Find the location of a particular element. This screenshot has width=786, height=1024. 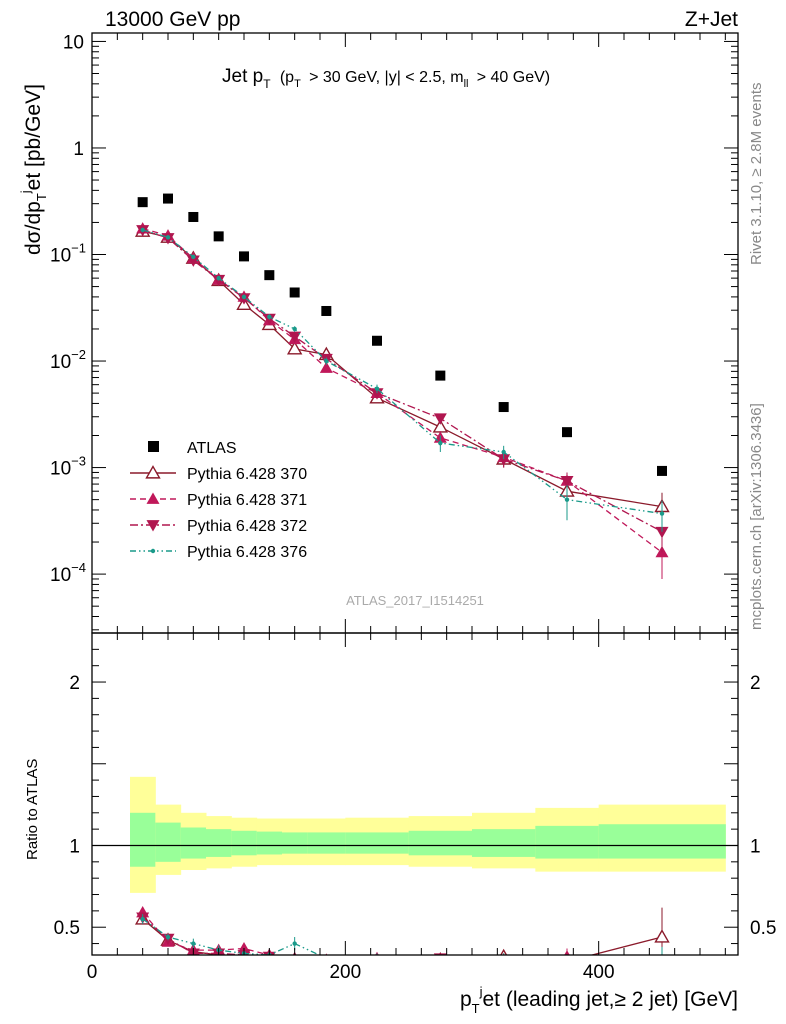

analysis-label: ATLAS_2017_I1514251 is located at coordinates (415, 600).